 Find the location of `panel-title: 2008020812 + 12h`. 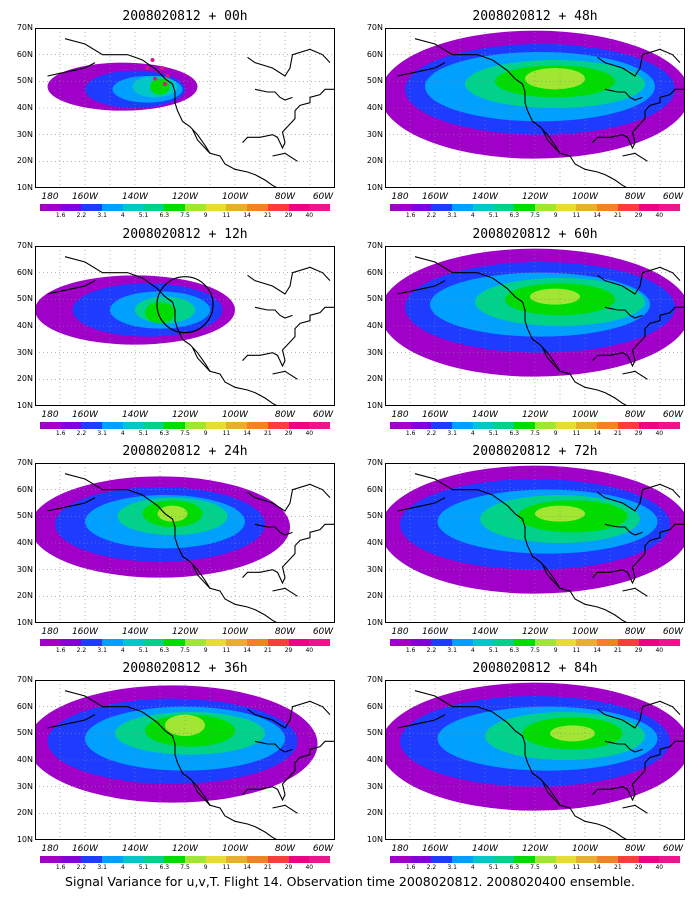

panel-title: 2008020812 + 12h is located at coordinates (185, 234).